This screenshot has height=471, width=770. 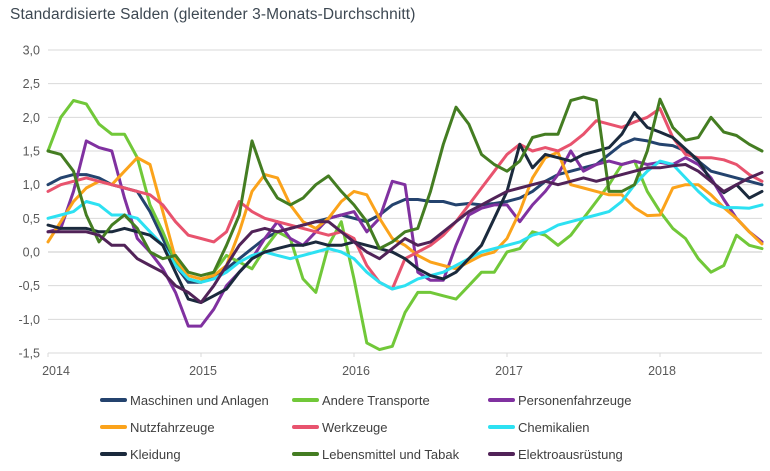 I want to click on legend-label: Chemikalien, so click(x=554, y=427).